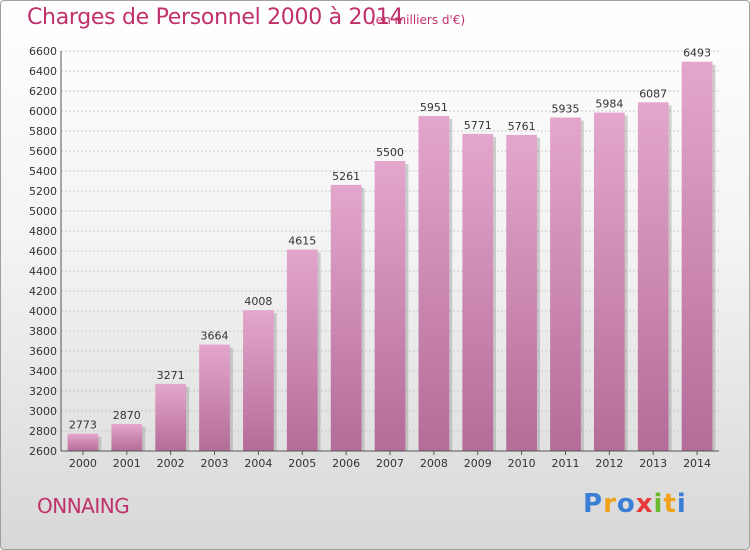 This screenshot has height=550, width=750. What do you see at coordinates (258, 463) in the screenshot?
I see `x-tick-label: 2004` at bounding box center [258, 463].